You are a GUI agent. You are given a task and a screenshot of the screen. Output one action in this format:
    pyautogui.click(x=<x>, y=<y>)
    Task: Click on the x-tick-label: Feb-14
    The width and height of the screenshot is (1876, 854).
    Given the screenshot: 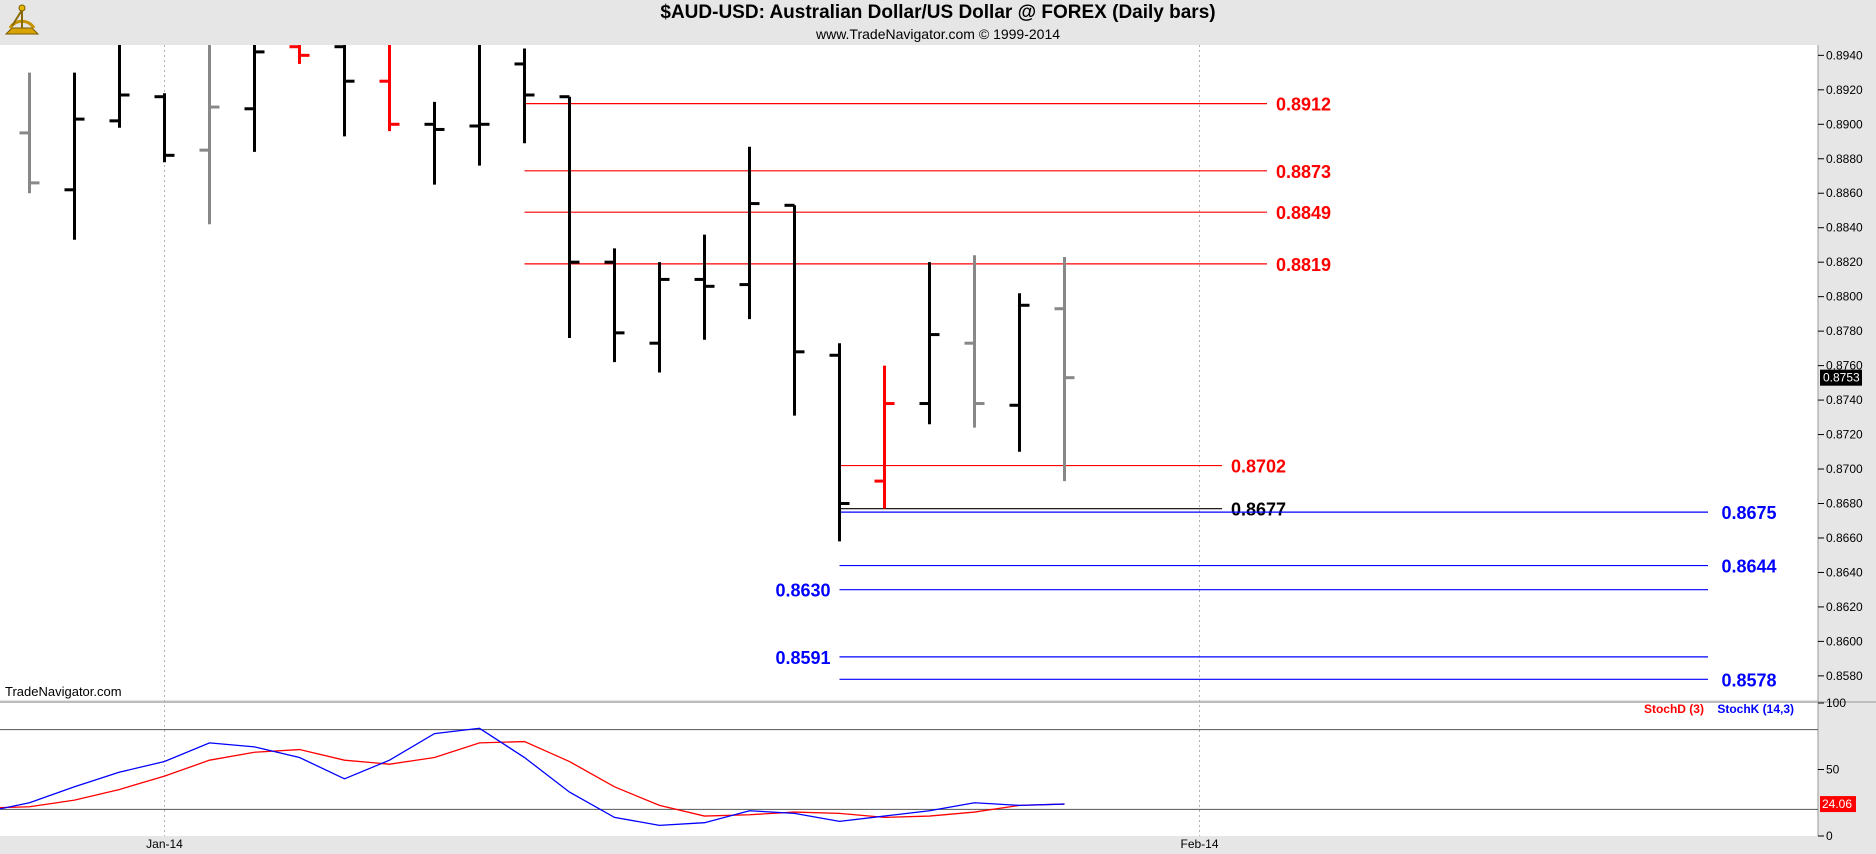 What is the action you would take?
    pyautogui.click(x=1199, y=844)
    